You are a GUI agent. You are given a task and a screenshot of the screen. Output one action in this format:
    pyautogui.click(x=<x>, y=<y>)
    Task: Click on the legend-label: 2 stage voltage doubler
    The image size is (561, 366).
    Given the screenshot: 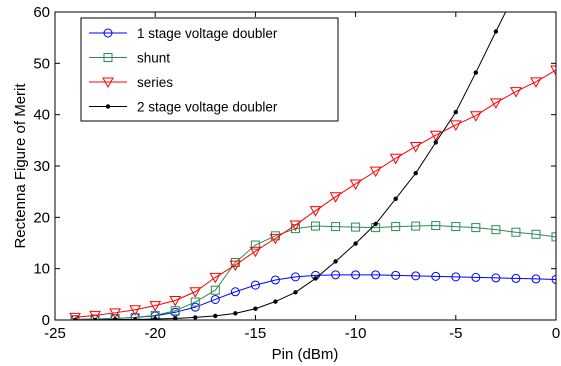 What is the action you would take?
    pyautogui.click(x=207, y=107)
    